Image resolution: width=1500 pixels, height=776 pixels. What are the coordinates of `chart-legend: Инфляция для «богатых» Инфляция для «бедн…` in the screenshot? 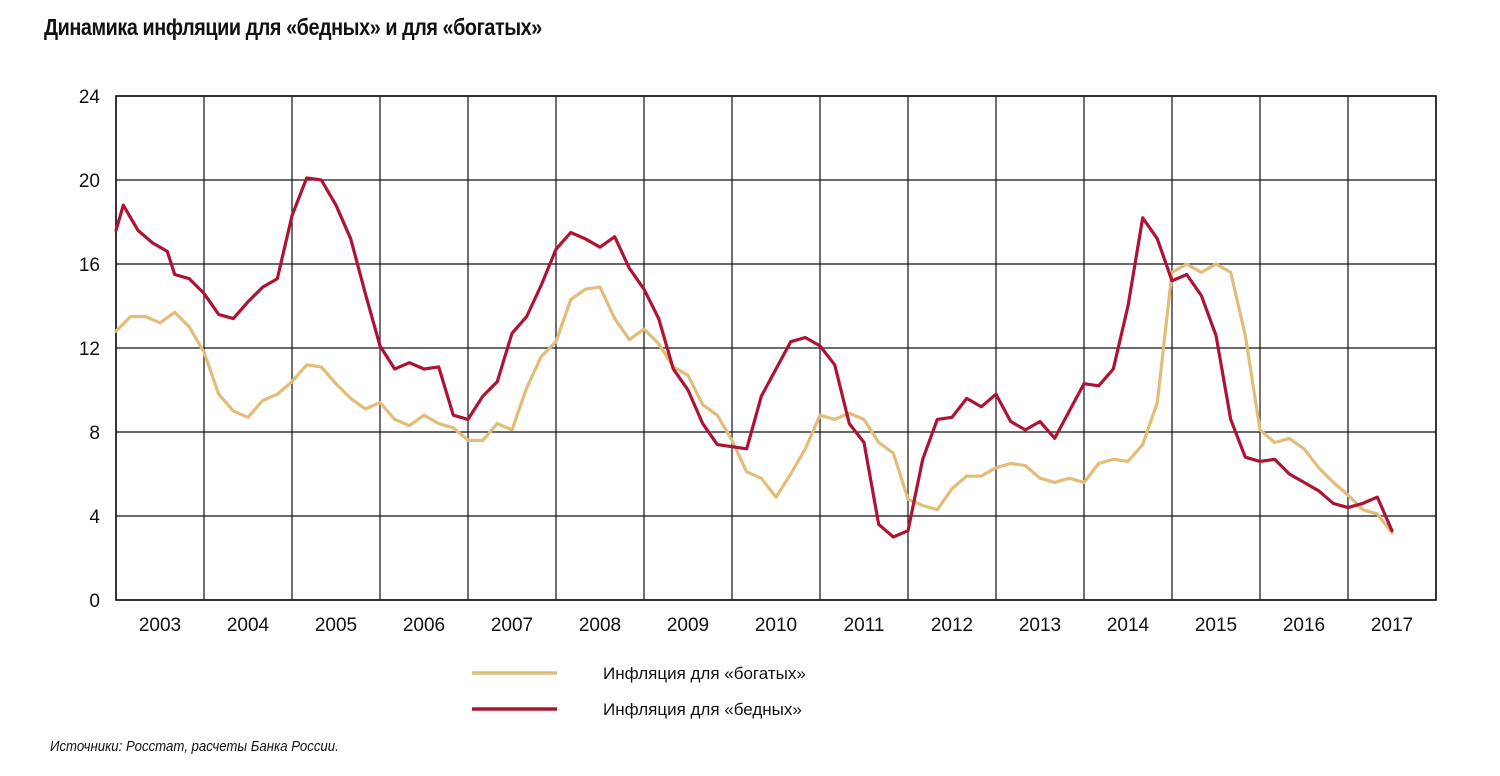 It's located at (639, 691).